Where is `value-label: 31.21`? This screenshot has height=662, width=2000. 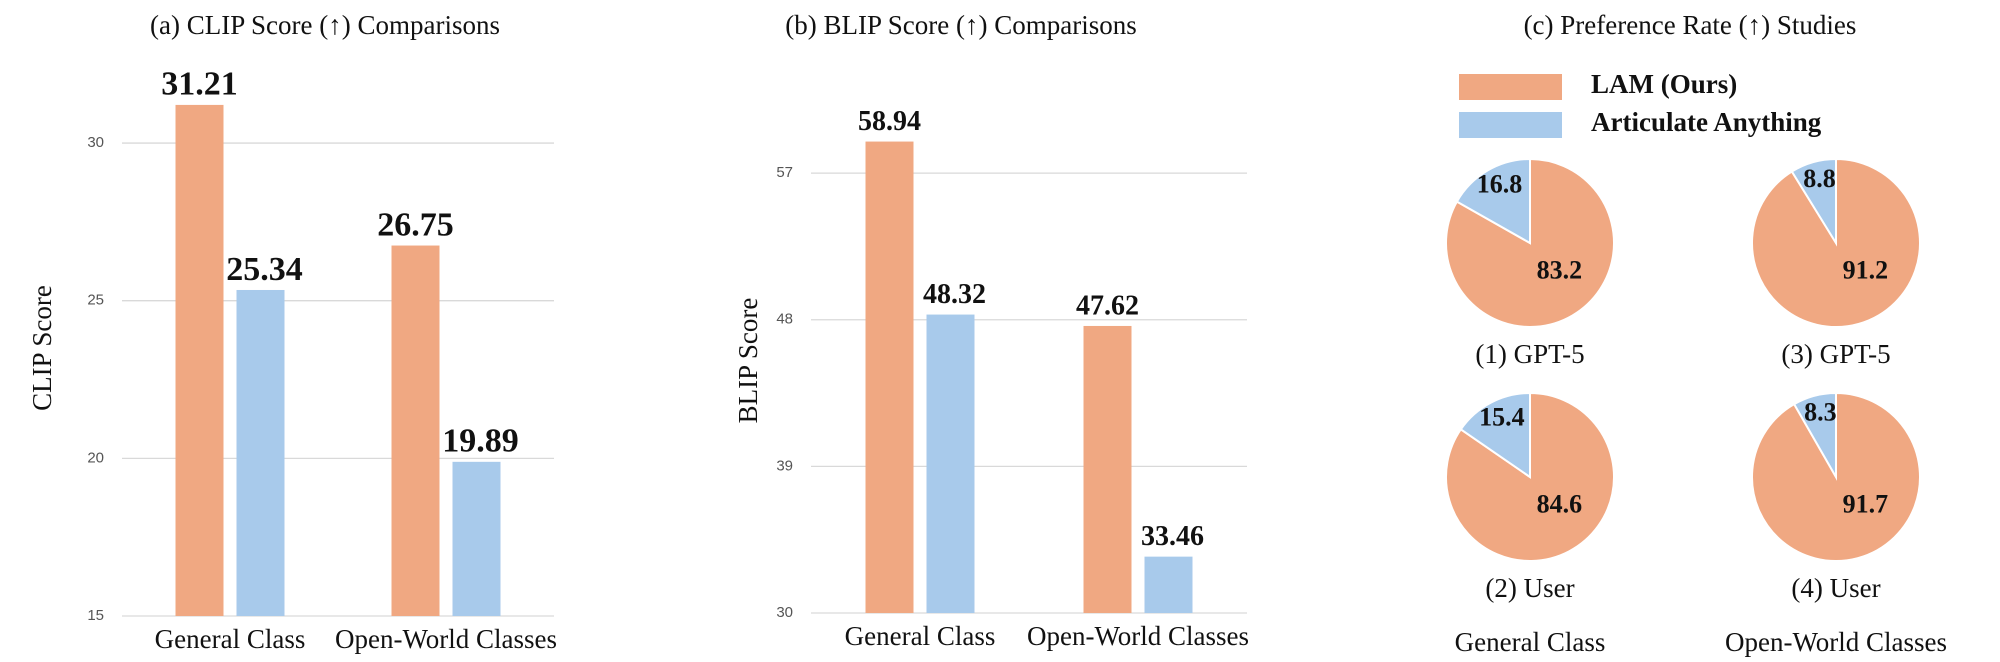 value-label: 31.21 is located at coordinates (199, 84).